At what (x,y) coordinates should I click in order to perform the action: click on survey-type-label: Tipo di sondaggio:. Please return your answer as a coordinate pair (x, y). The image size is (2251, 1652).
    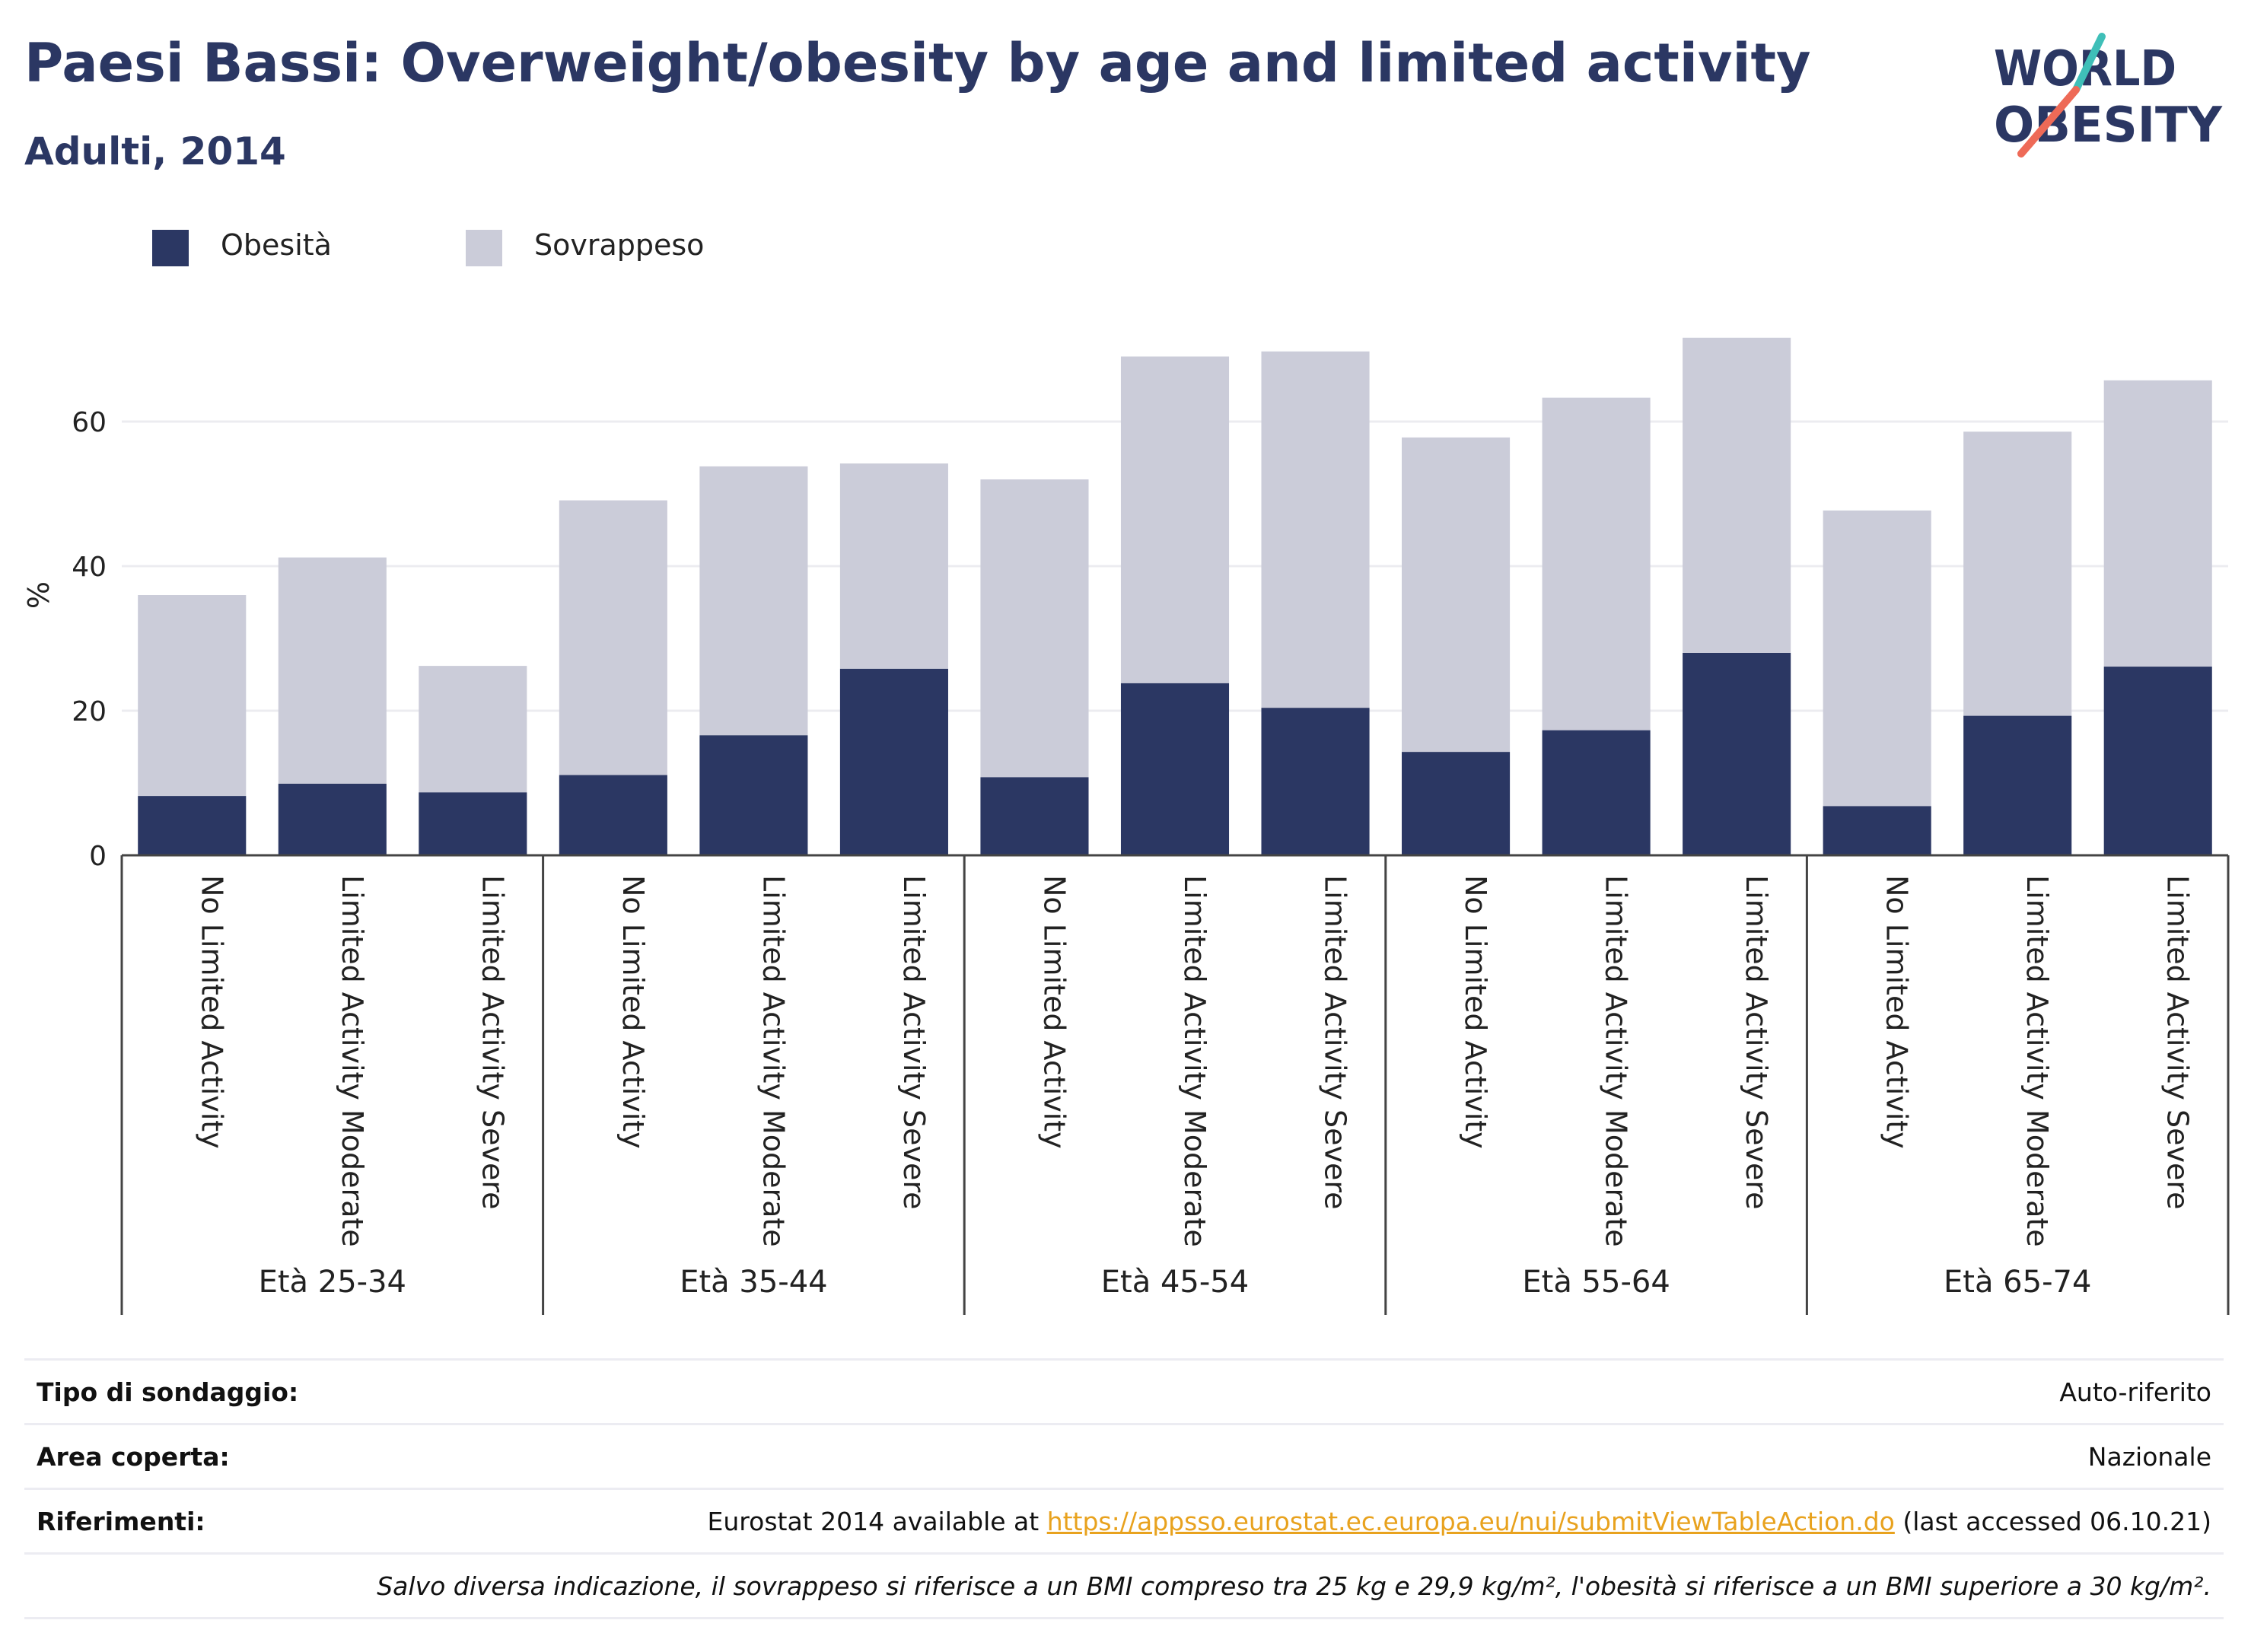
    Looking at the image, I should click on (168, 1392).